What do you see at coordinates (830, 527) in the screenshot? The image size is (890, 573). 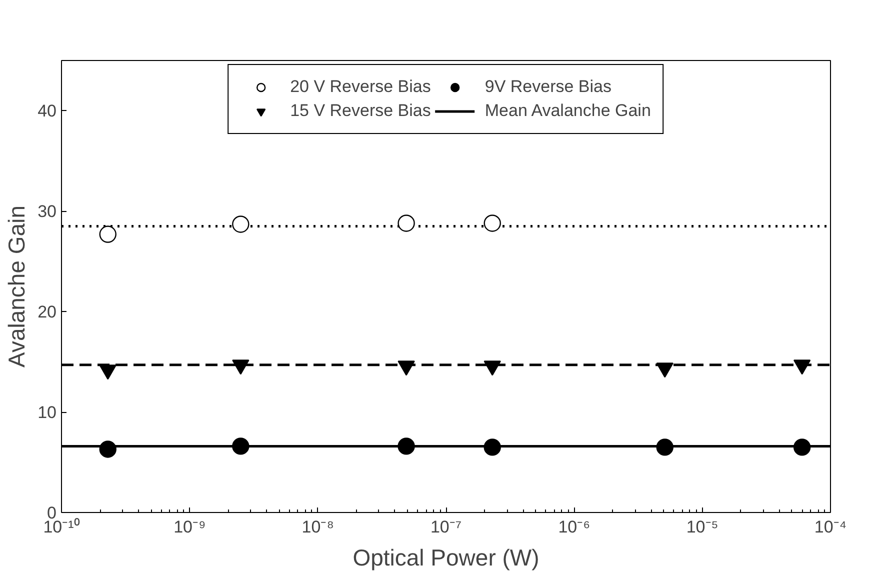 I see `x-tick-label: 10⁻⁴` at bounding box center [830, 527].